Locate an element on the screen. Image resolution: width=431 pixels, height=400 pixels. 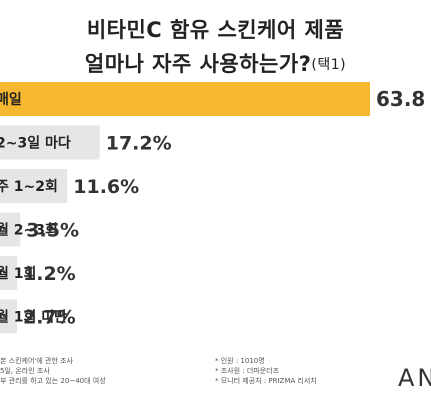
value-label-3: 3.5% is located at coordinates (52, 231).